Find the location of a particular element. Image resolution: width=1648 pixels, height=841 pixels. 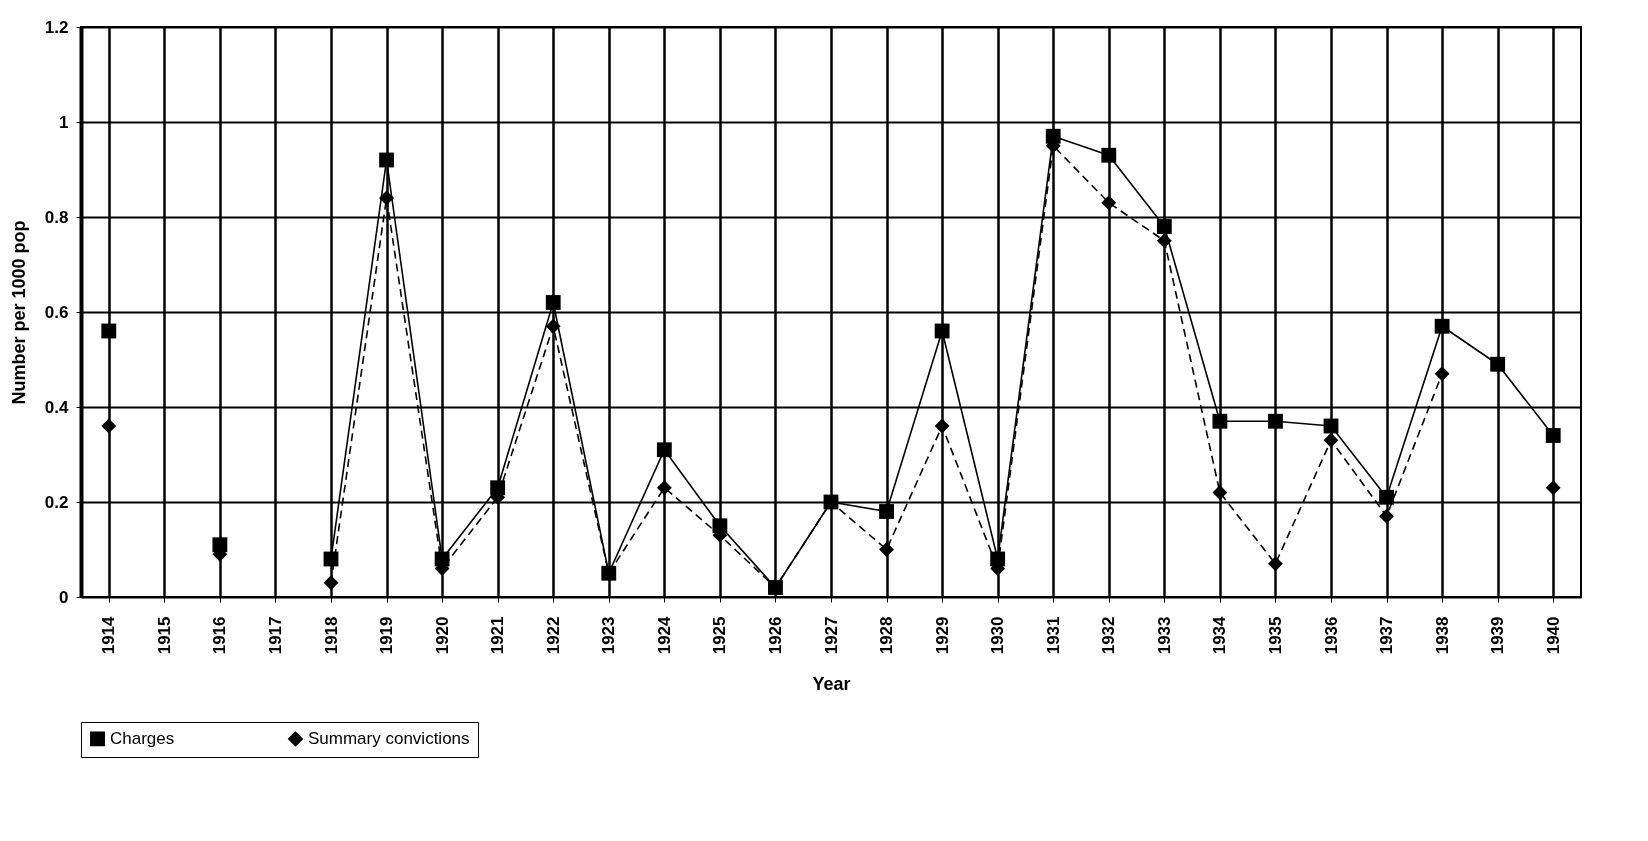

x-tick-label: 1920 is located at coordinates (442, 635).